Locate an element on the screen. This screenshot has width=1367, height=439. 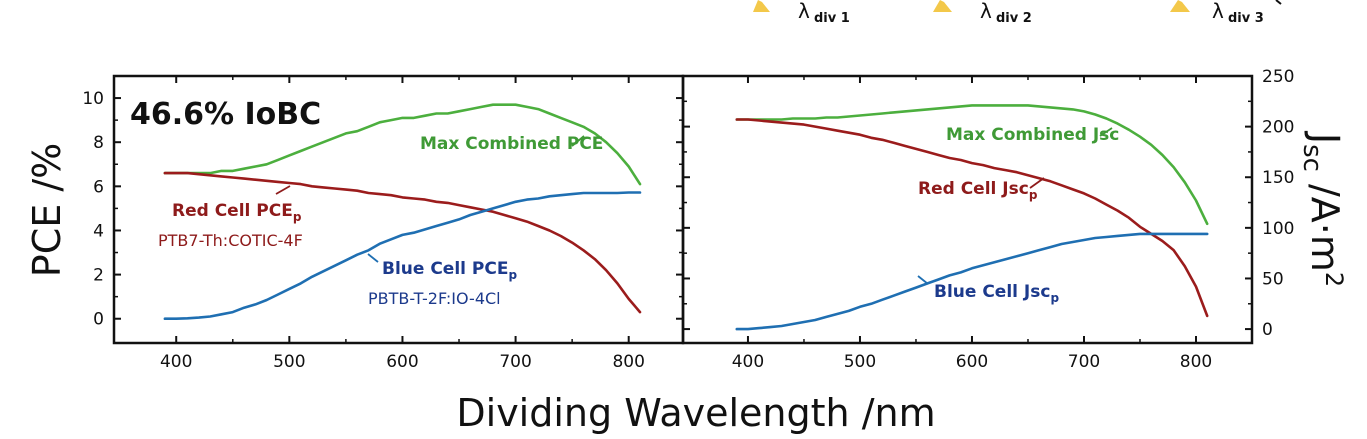
iobc-annotation: 46.6% IoBC is located at coordinates (225, 114).